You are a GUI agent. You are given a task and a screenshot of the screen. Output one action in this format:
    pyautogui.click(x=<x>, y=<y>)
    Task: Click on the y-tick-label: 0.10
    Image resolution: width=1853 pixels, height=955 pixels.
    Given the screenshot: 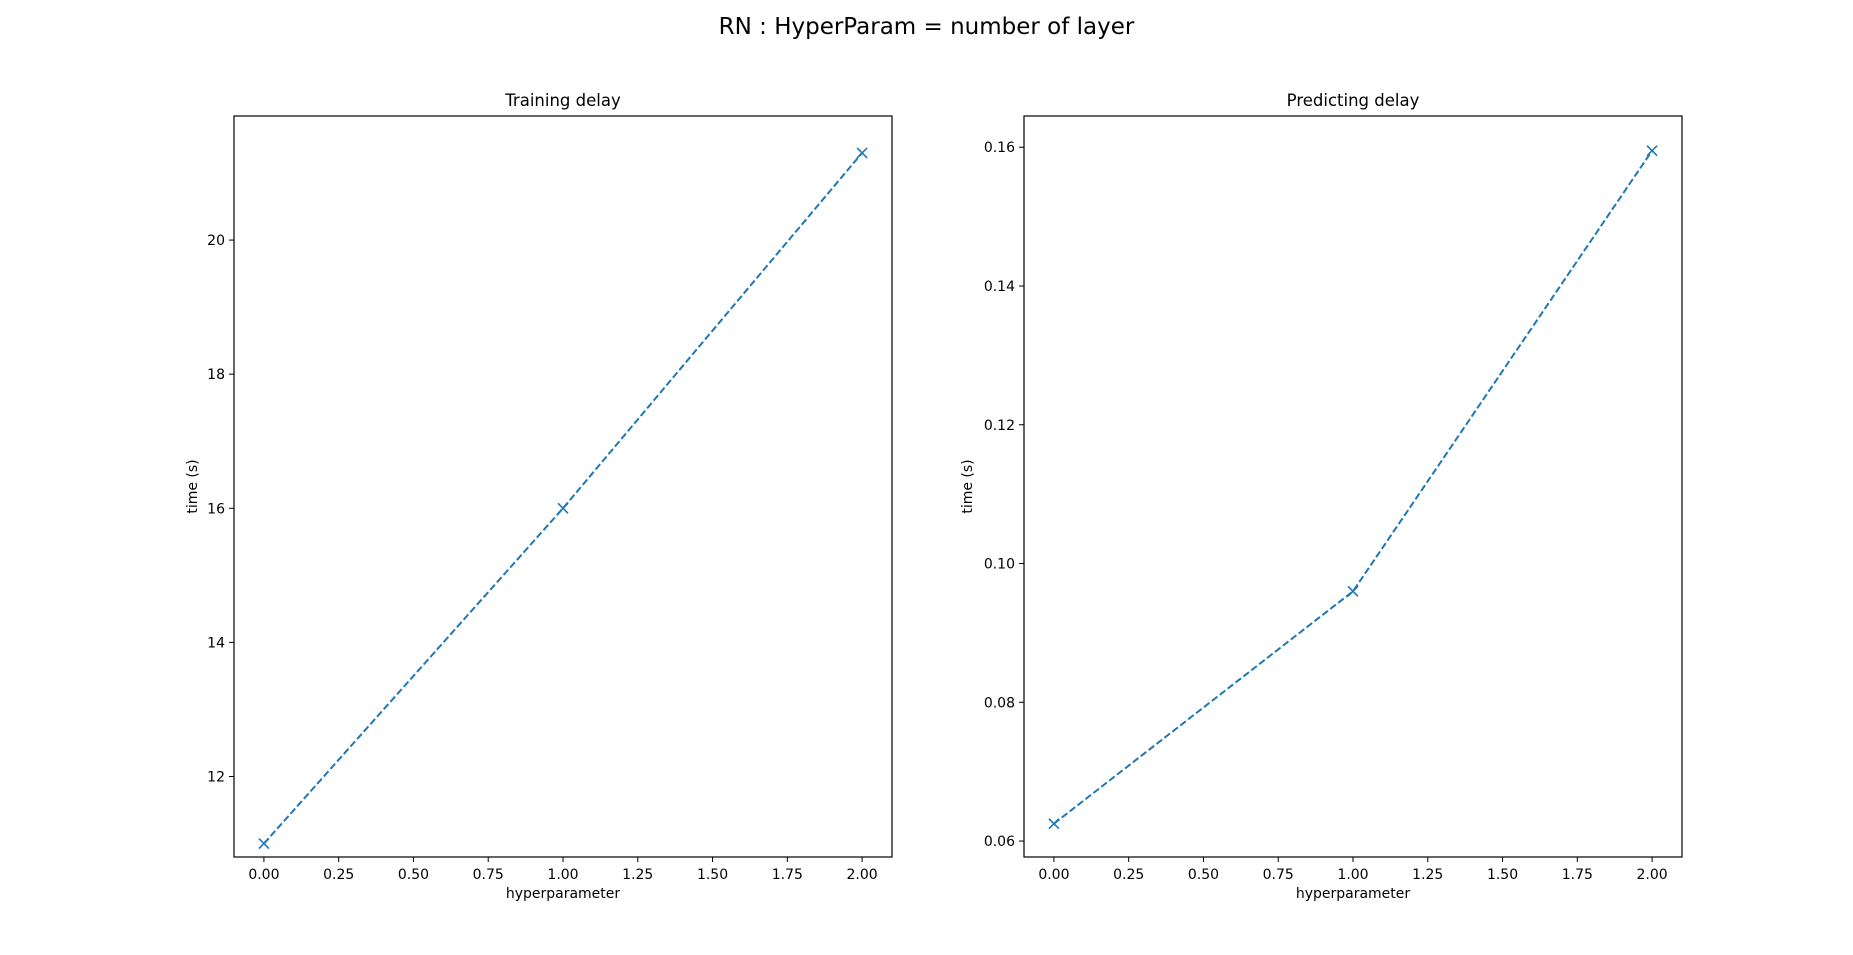 What is the action you would take?
    pyautogui.click(x=999, y=565)
    